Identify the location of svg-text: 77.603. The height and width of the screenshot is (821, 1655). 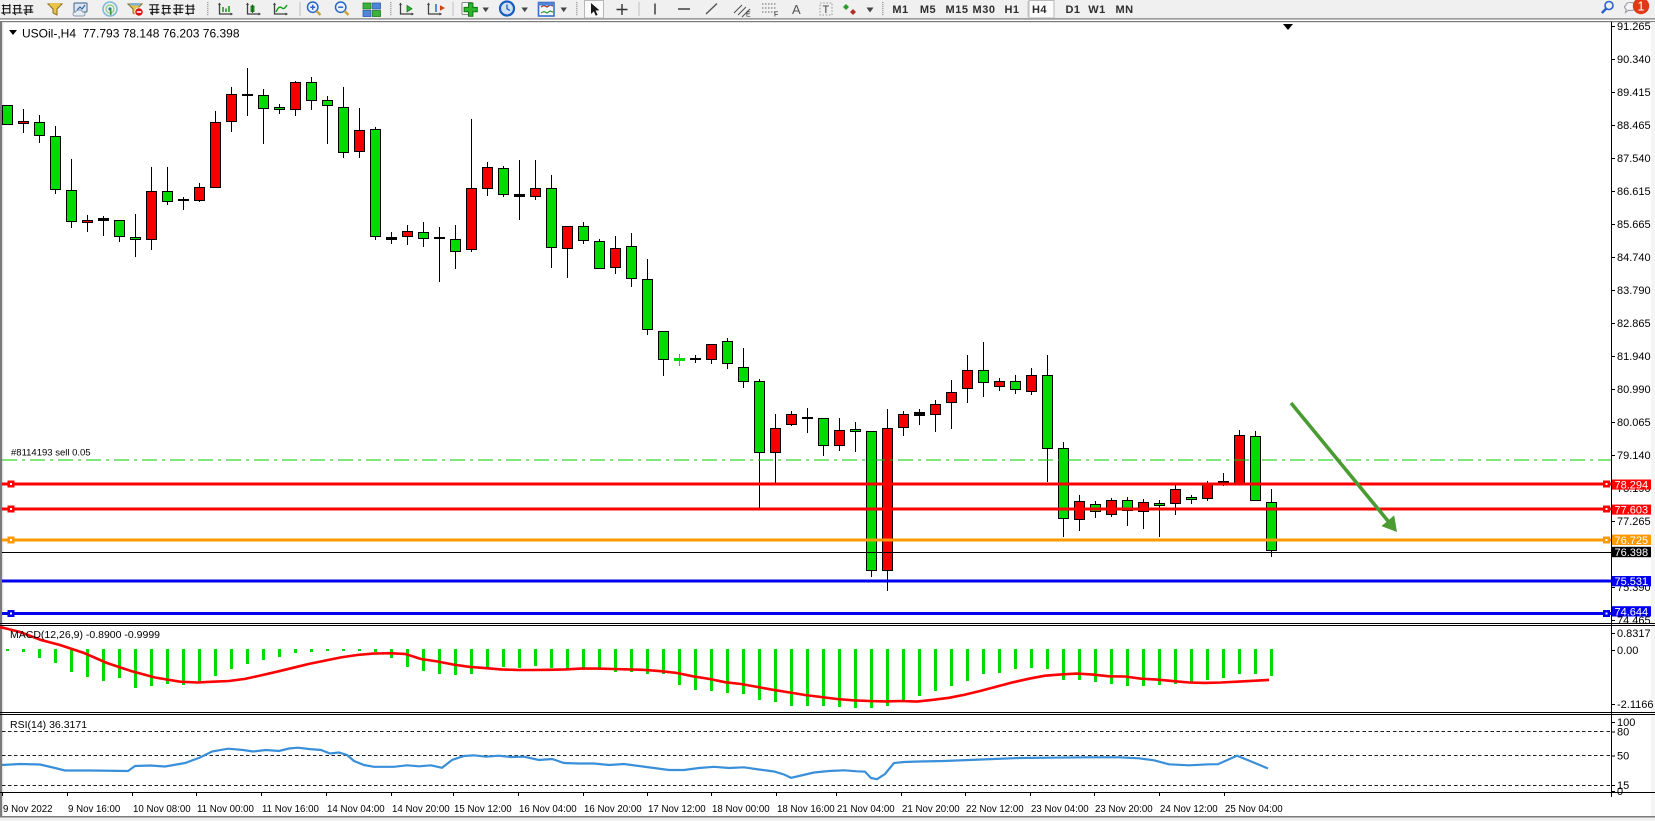
(1632, 511).